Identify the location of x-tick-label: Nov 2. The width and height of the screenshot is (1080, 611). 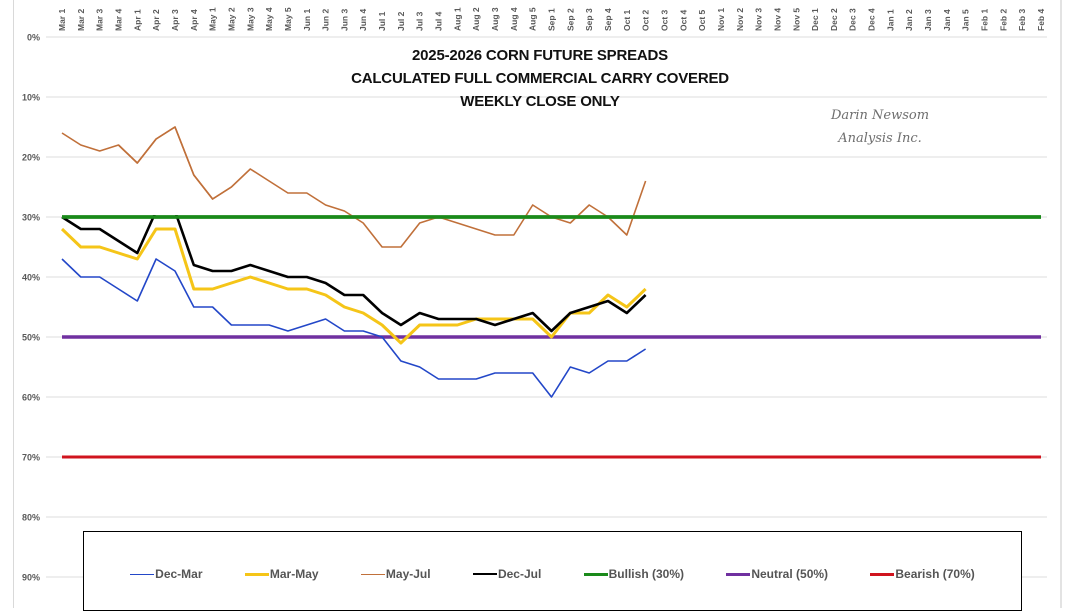
(740, 19).